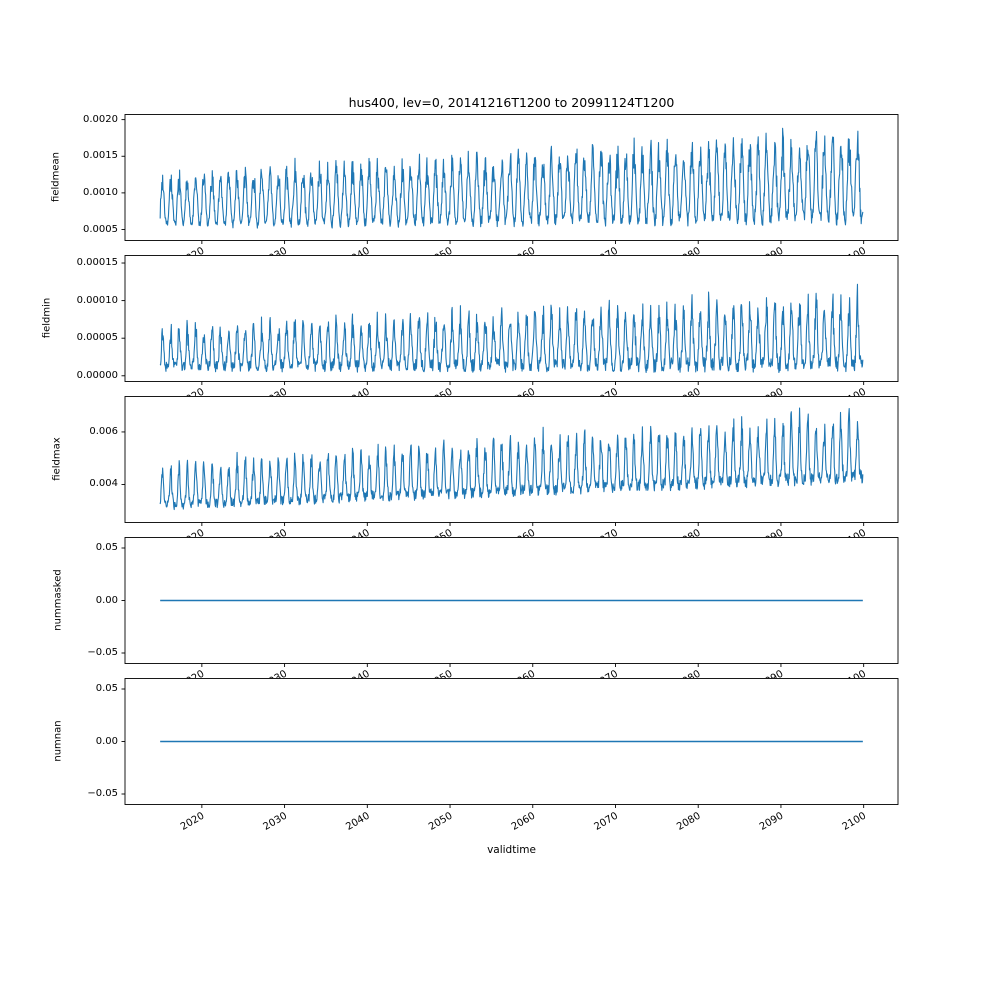  I want to click on y-tick-label: 0.0010, so click(100, 192).